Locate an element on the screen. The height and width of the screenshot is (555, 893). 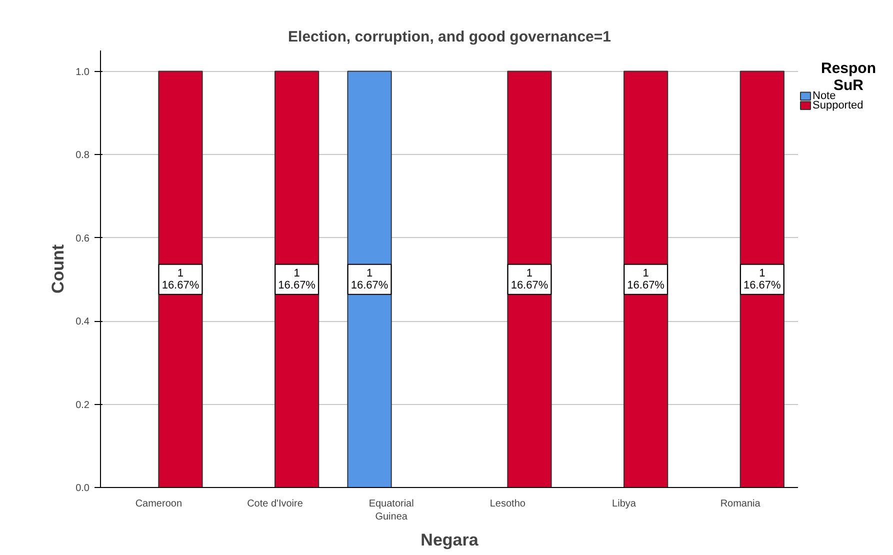
y-tick-label: 1.0 is located at coordinates (83, 72).